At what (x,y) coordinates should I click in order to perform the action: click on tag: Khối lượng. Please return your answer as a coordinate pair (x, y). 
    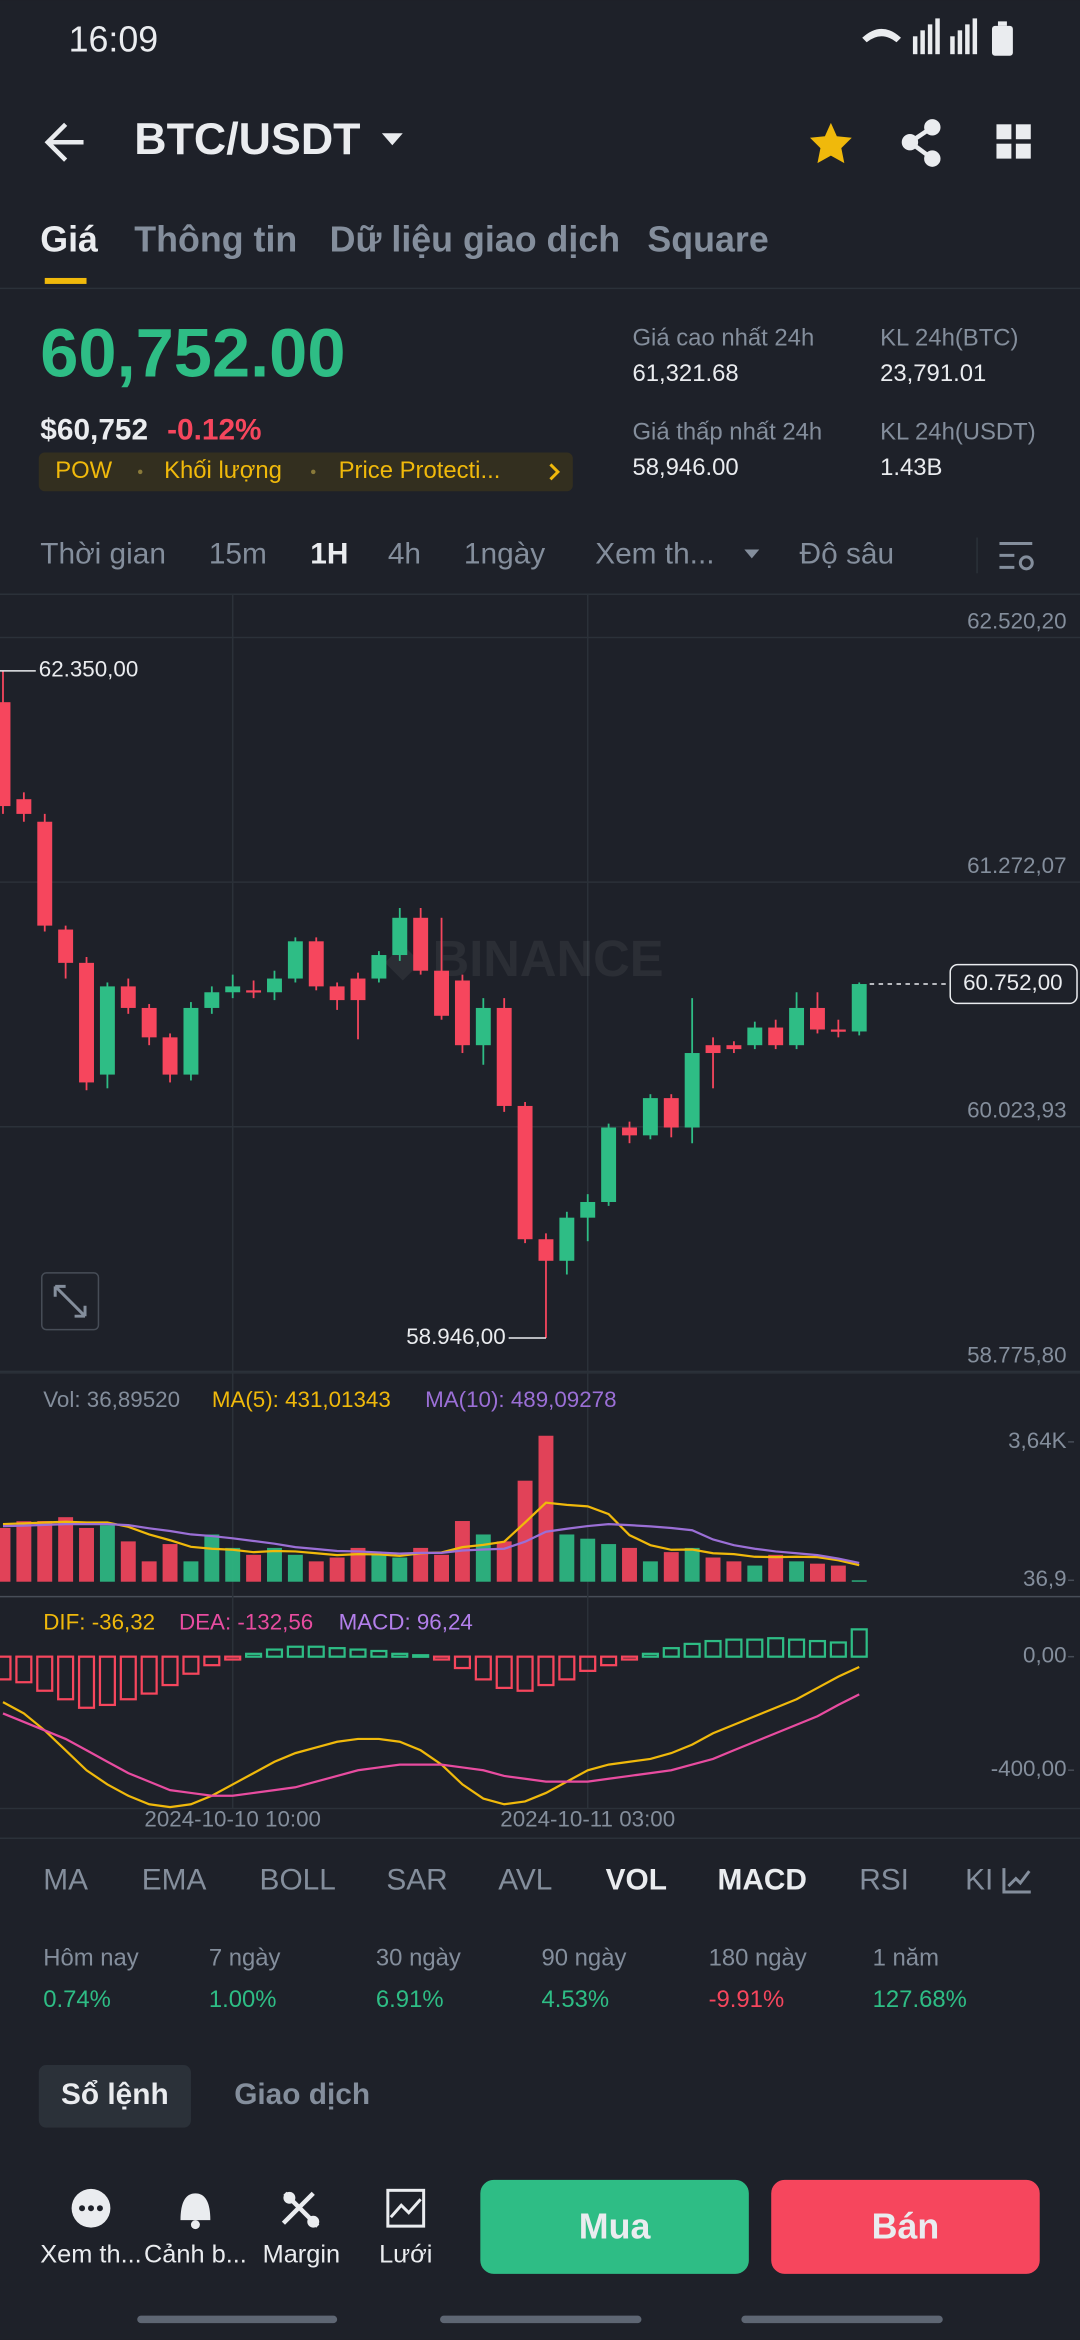
    Looking at the image, I should click on (223, 470).